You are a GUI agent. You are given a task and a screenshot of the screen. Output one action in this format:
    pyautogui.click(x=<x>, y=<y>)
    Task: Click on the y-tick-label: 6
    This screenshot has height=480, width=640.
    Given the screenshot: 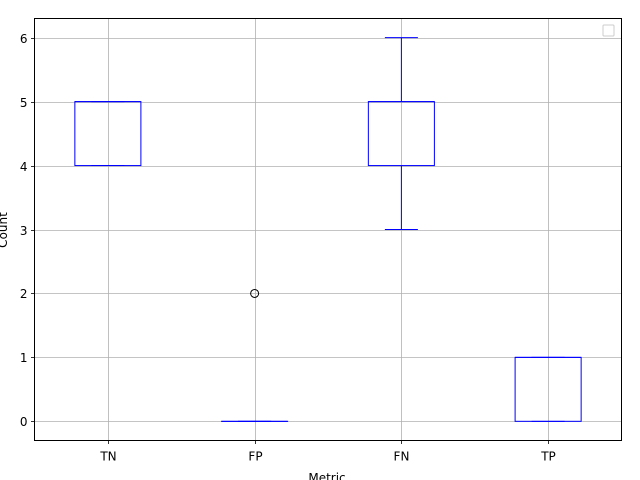 What is the action you would take?
    pyautogui.click(x=24, y=39)
    